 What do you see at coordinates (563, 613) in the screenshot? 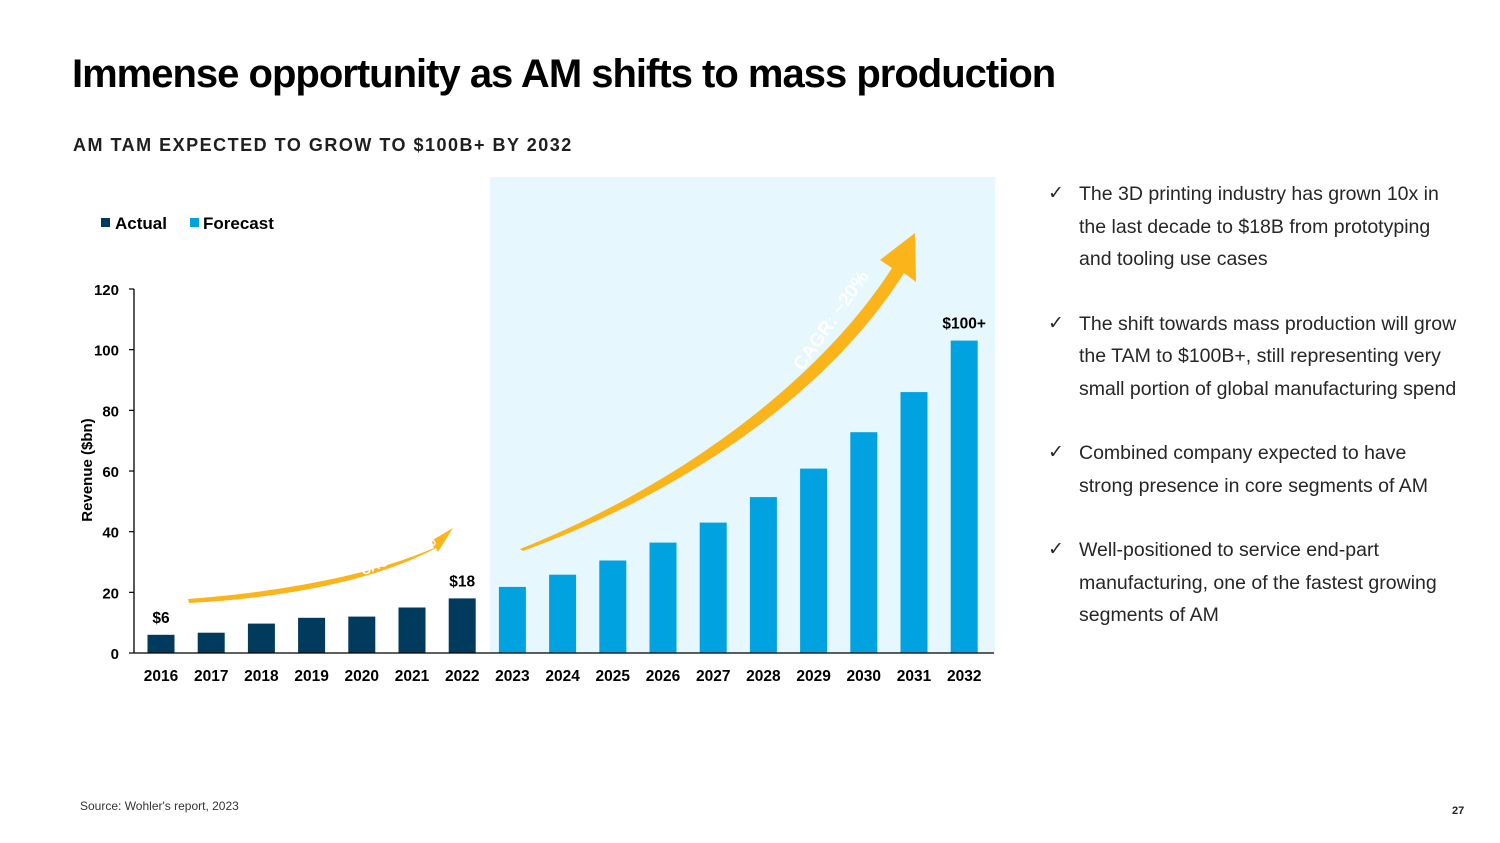
I see `bar-2024` at bounding box center [563, 613].